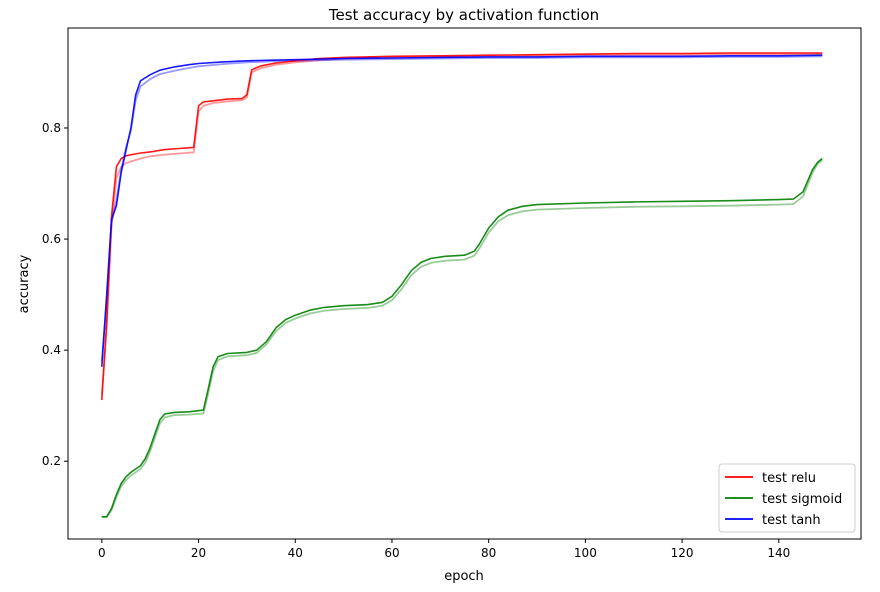 The image size is (880, 592). I want to click on x-tick-label: 140, so click(778, 553).